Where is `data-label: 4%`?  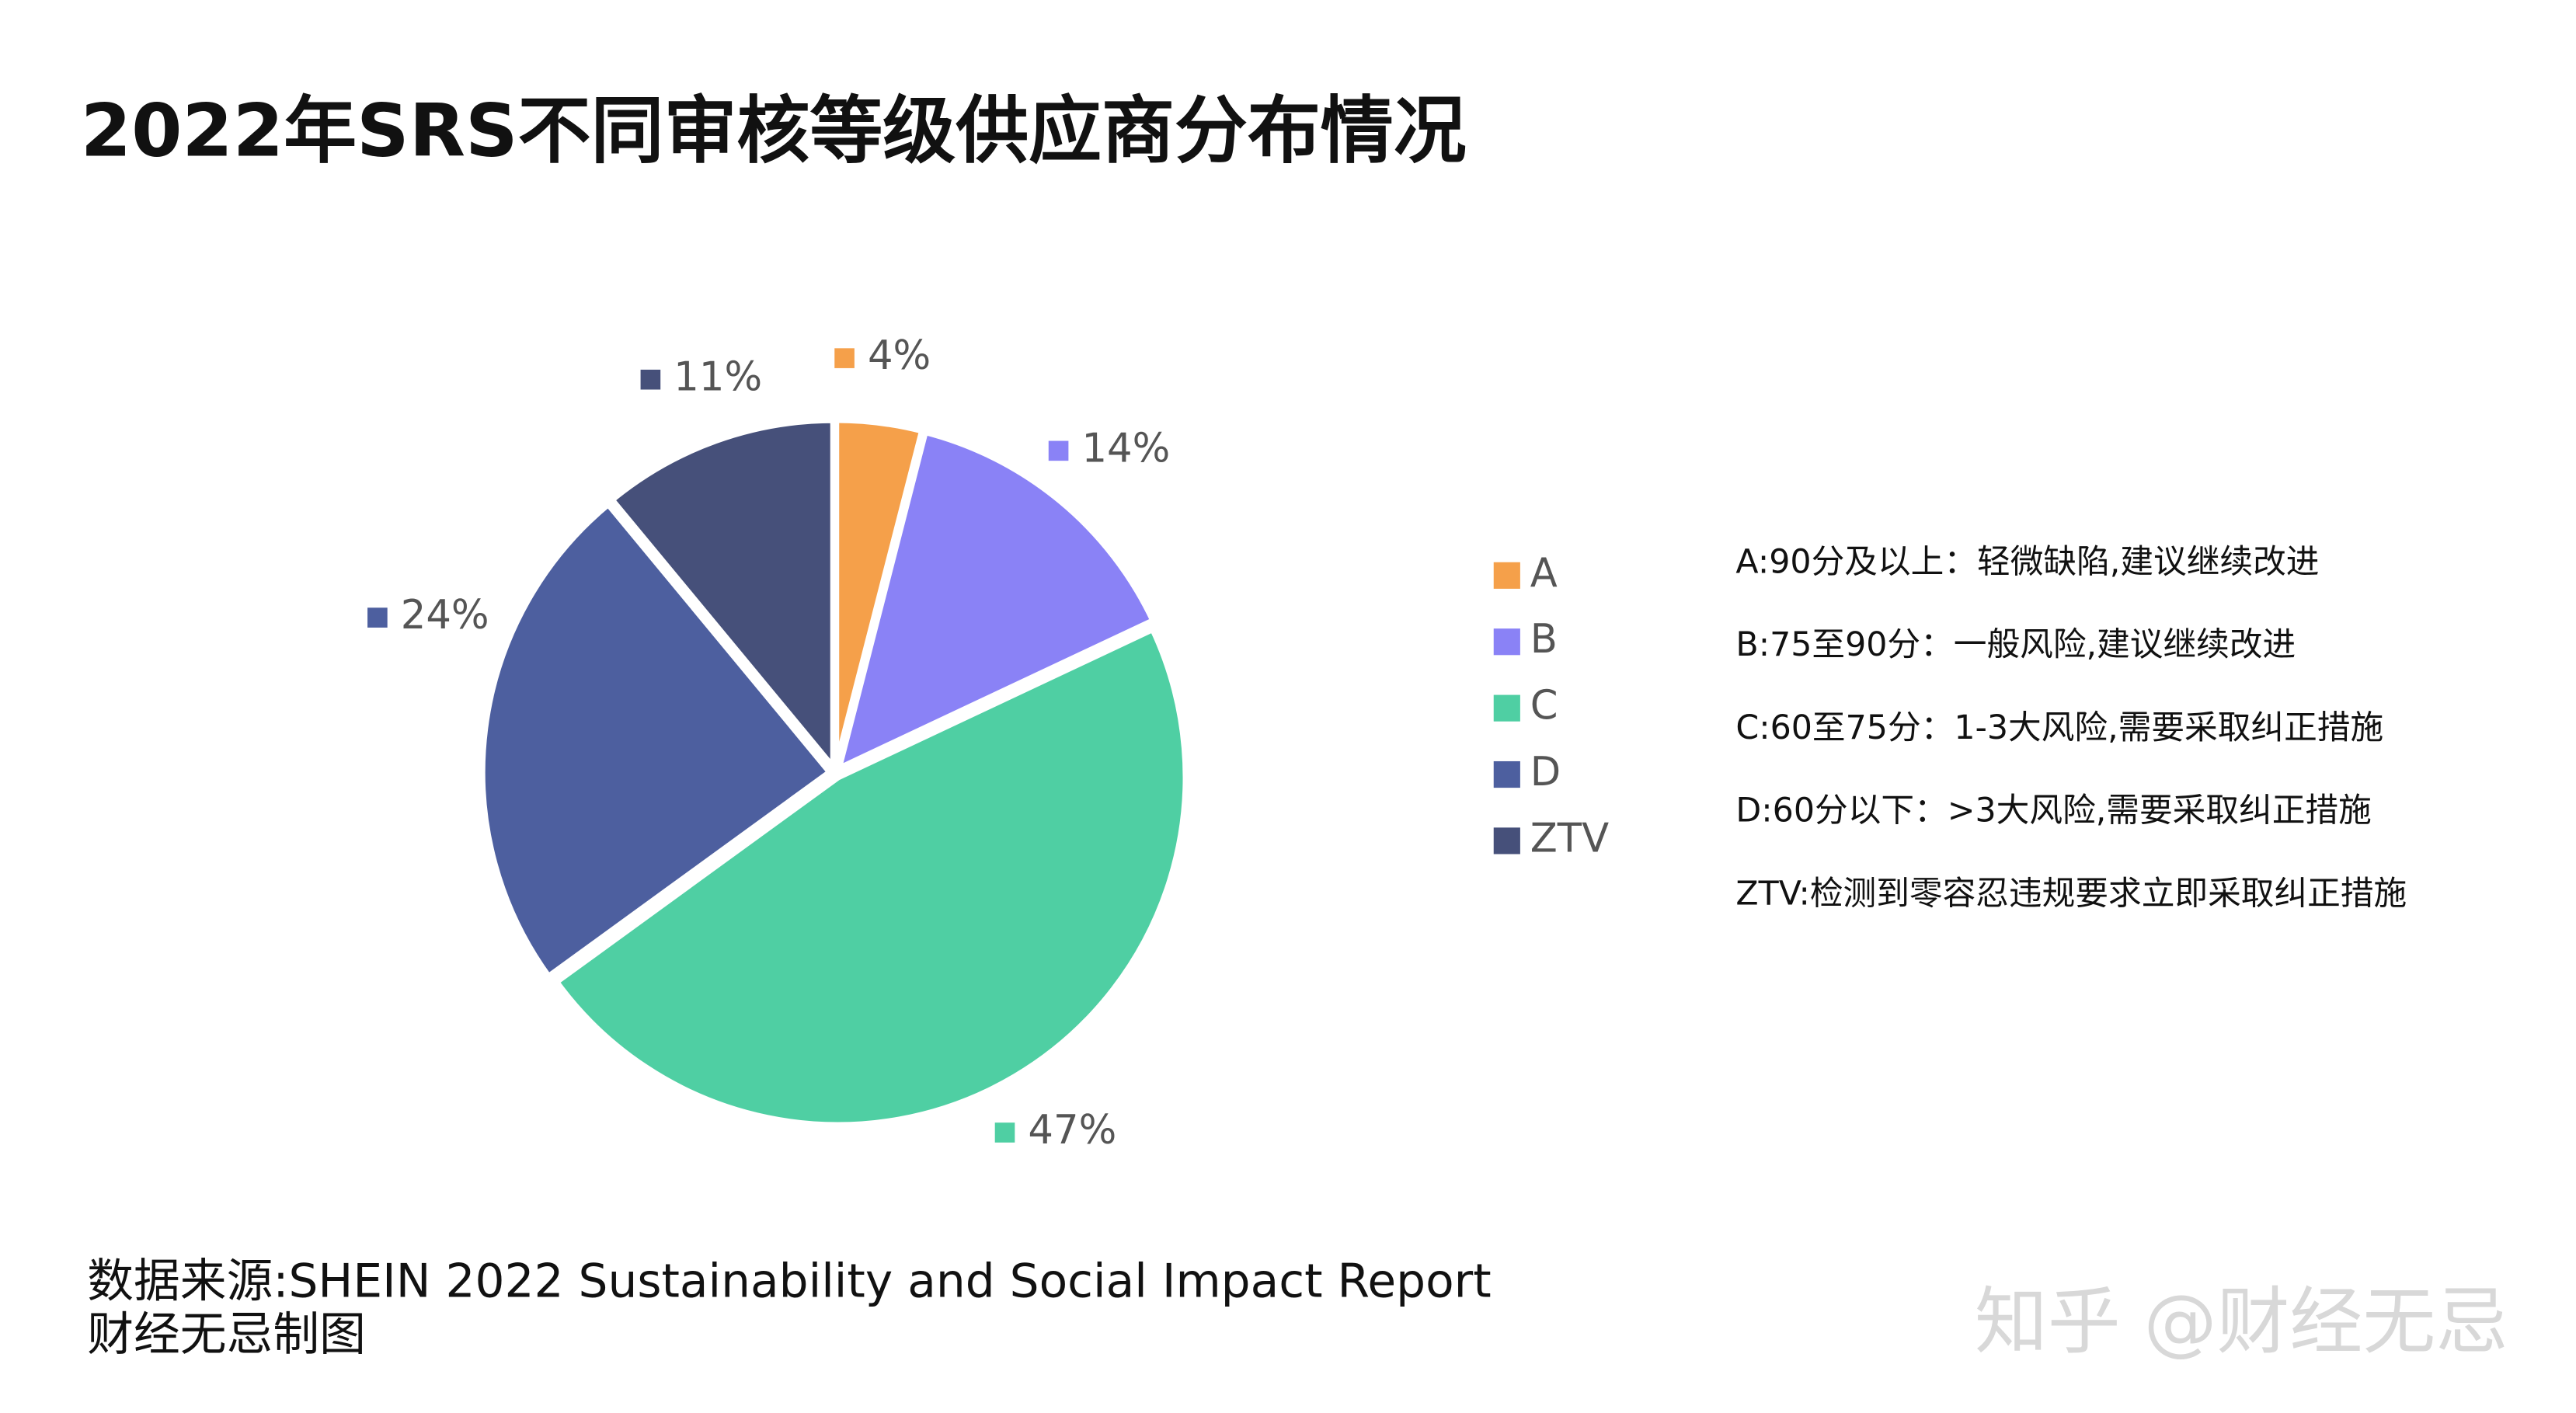
data-label: 4% is located at coordinates (899, 355).